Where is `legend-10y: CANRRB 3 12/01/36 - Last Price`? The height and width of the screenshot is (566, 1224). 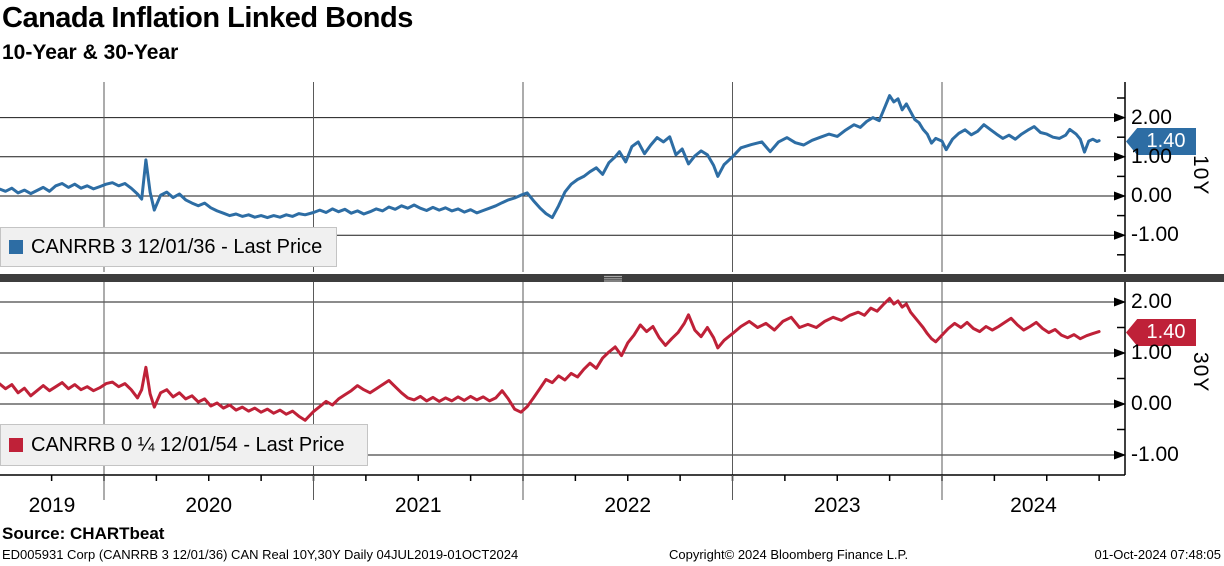 legend-10y: CANRRB 3 12/01/36 - Last Price is located at coordinates (168, 247).